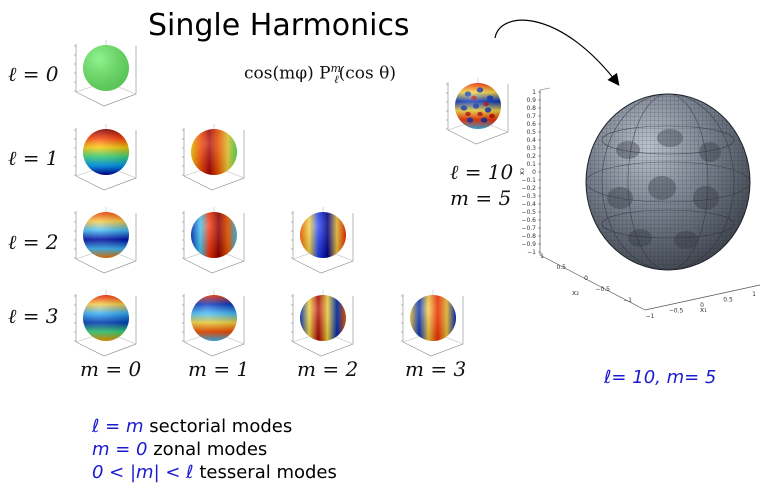  I want to click on z-tick-label: −0.1, so click(528, 180).